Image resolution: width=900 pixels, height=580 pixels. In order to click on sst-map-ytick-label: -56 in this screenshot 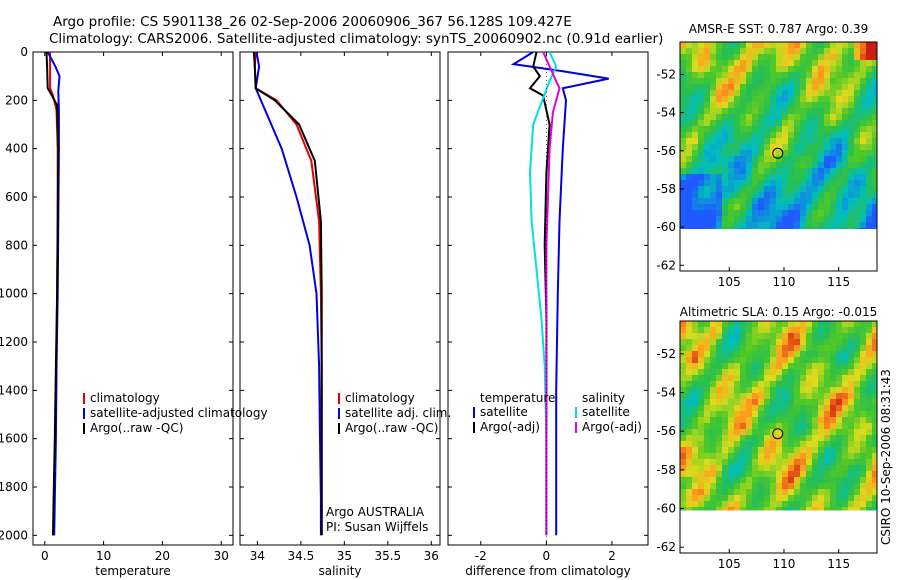, I will do `click(666, 151)`.